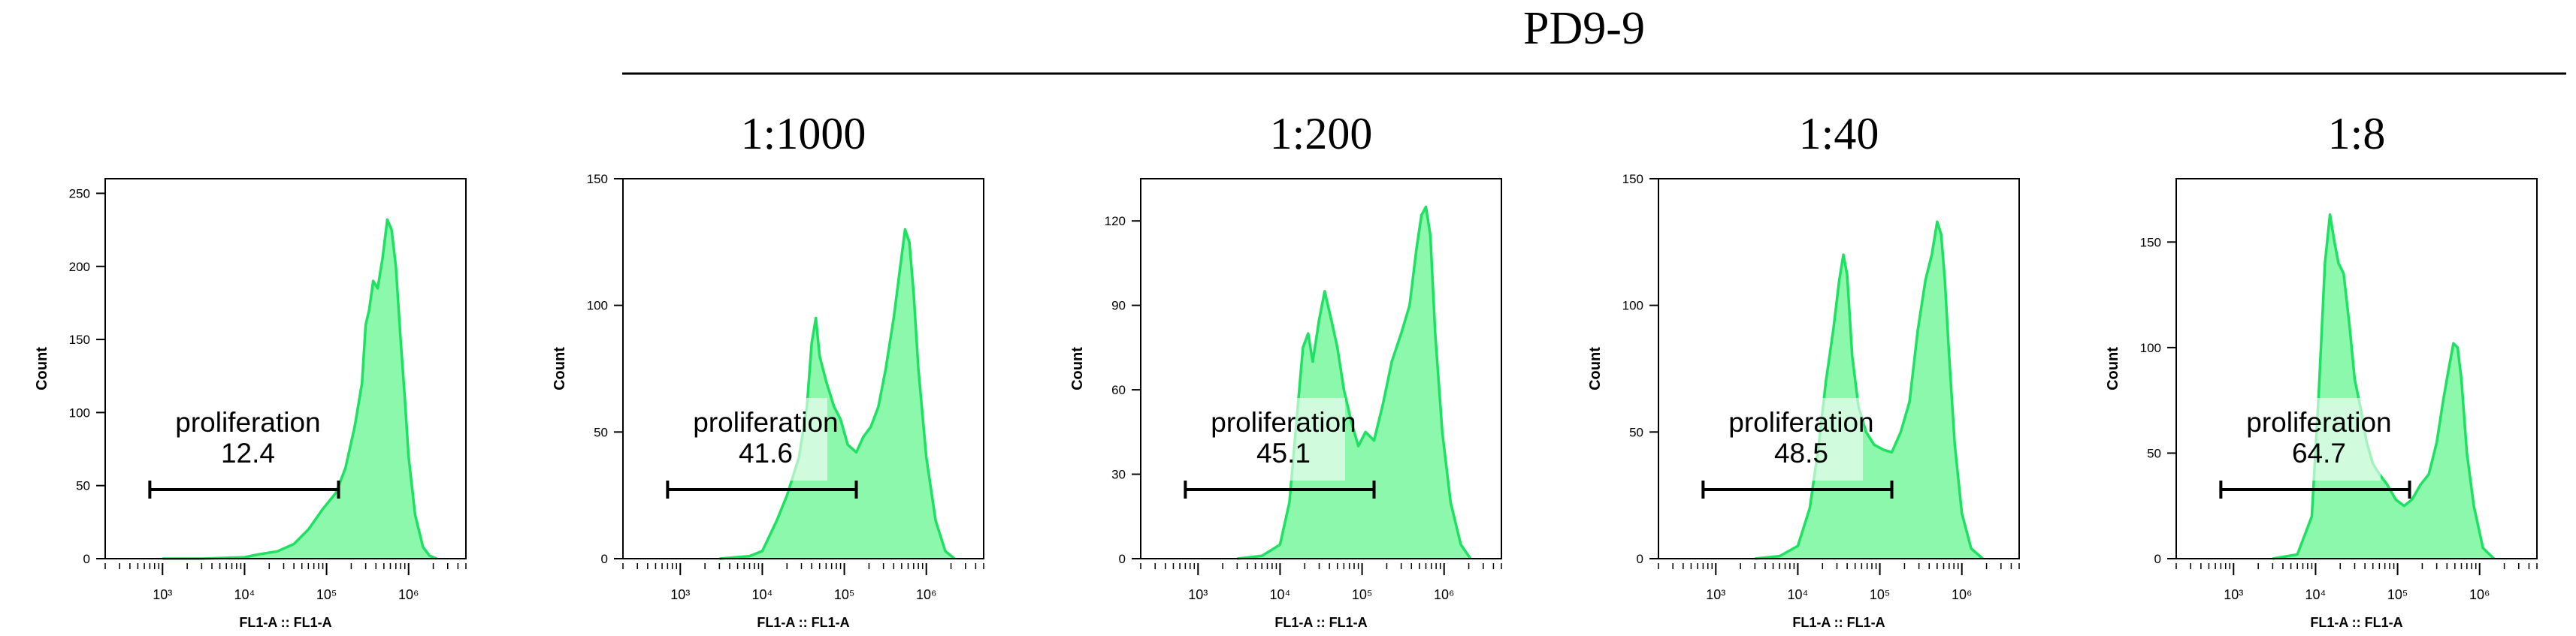 Image resolution: width=2576 pixels, height=636 pixels. What do you see at coordinates (80, 193) in the screenshot?
I see `y-tick-label: 250` at bounding box center [80, 193].